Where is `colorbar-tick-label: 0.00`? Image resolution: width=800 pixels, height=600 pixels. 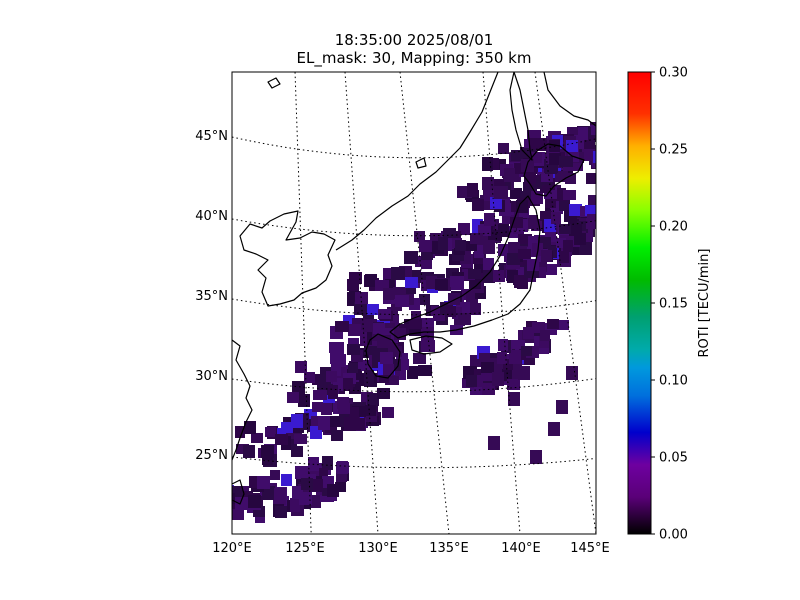
colorbar-tick-label: 0.00 is located at coordinates (673, 535).